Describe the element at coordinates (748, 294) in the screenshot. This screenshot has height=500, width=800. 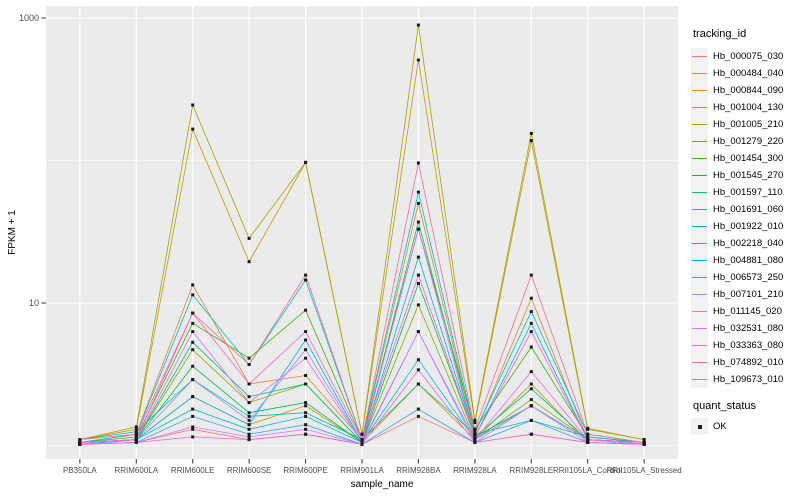
I see `legend-item-label: Hb_007101_210` at that location.